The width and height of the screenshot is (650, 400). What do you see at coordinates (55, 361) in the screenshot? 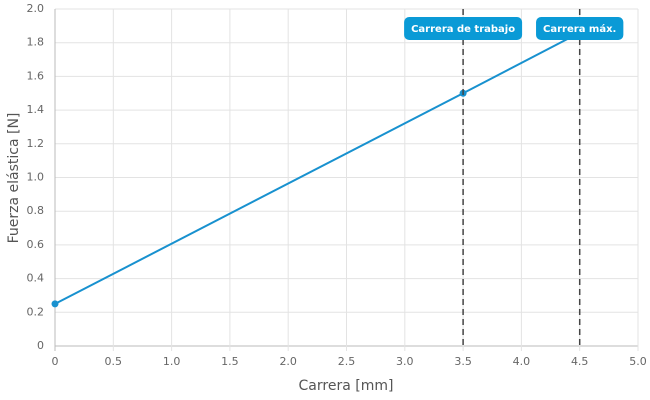
I see `x-tick-label: 0` at bounding box center [55, 361].